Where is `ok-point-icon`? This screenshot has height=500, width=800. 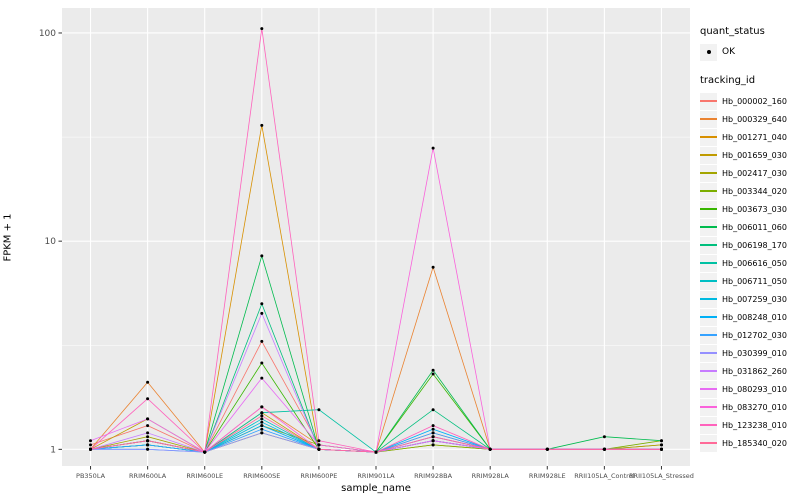 ok-point-icon is located at coordinates (708, 52).